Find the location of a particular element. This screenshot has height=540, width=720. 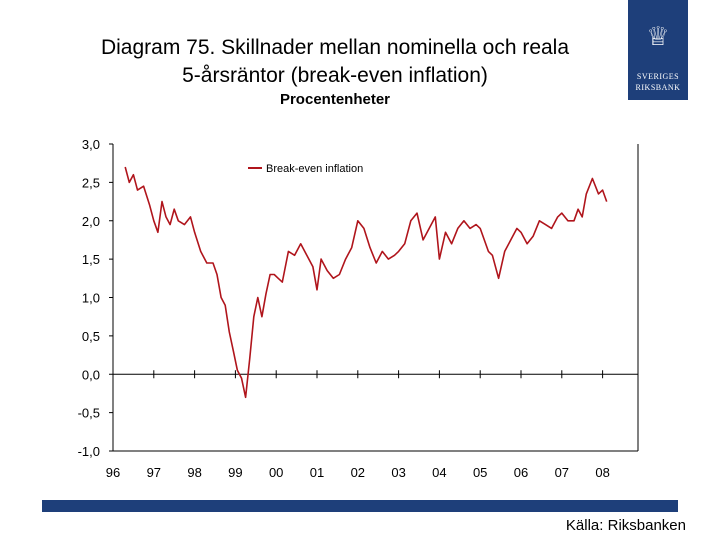

source-note: Källa: Riksbanken is located at coordinates (625, 525).